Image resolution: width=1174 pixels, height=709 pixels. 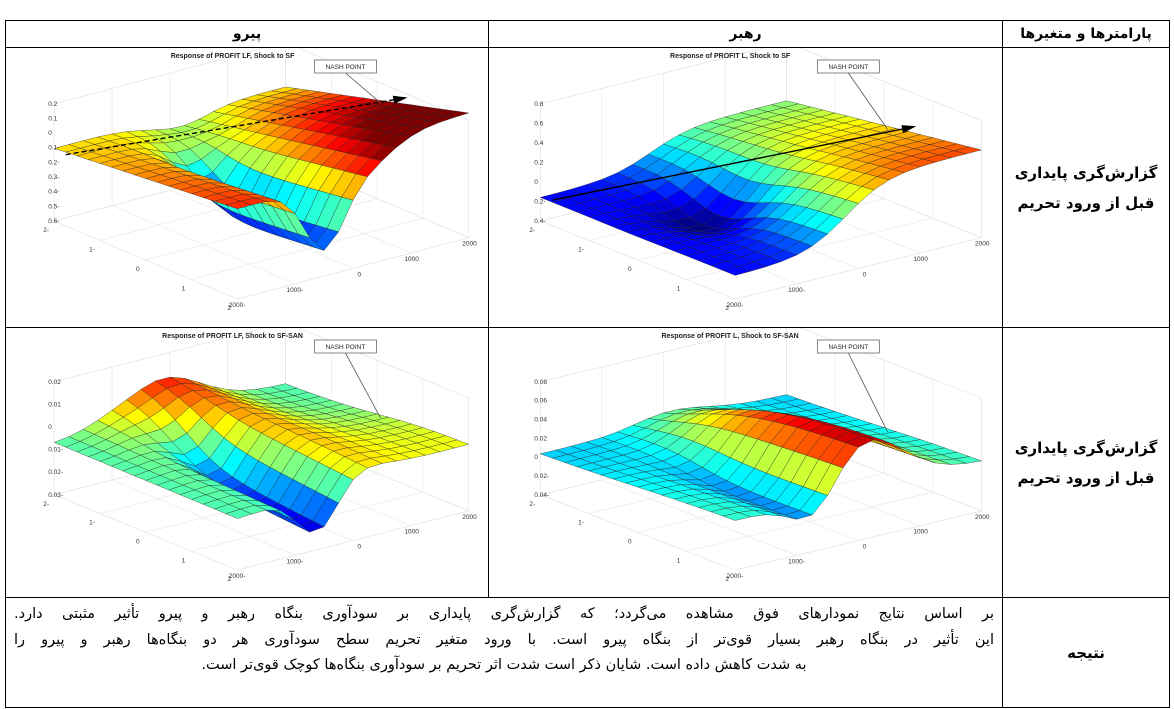 What do you see at coordinates (538, 123) in the screenshot?
I see `z-tick-label: 0.6` at bounding box center [538, 123].